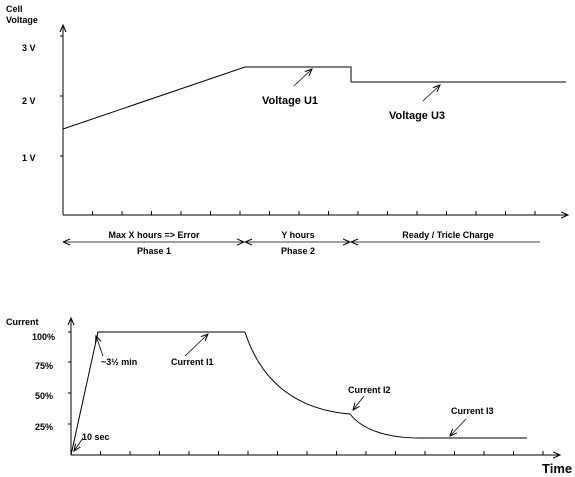 The height and width of the screenshot is (477, 575). Describe the element at coordinates (302, 78) in the screenshot. I see `voltage-u1-pointer` at that location.